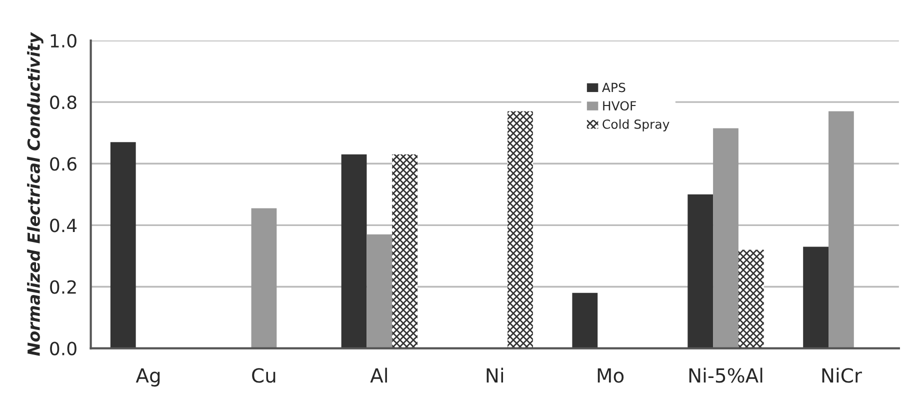 The height and width of the screenshot is (405, 908). What do you see at coordinates (842, 375) in the screenshot?
I see `x-tick-label: NiCr` at bounding box center [842, 375].